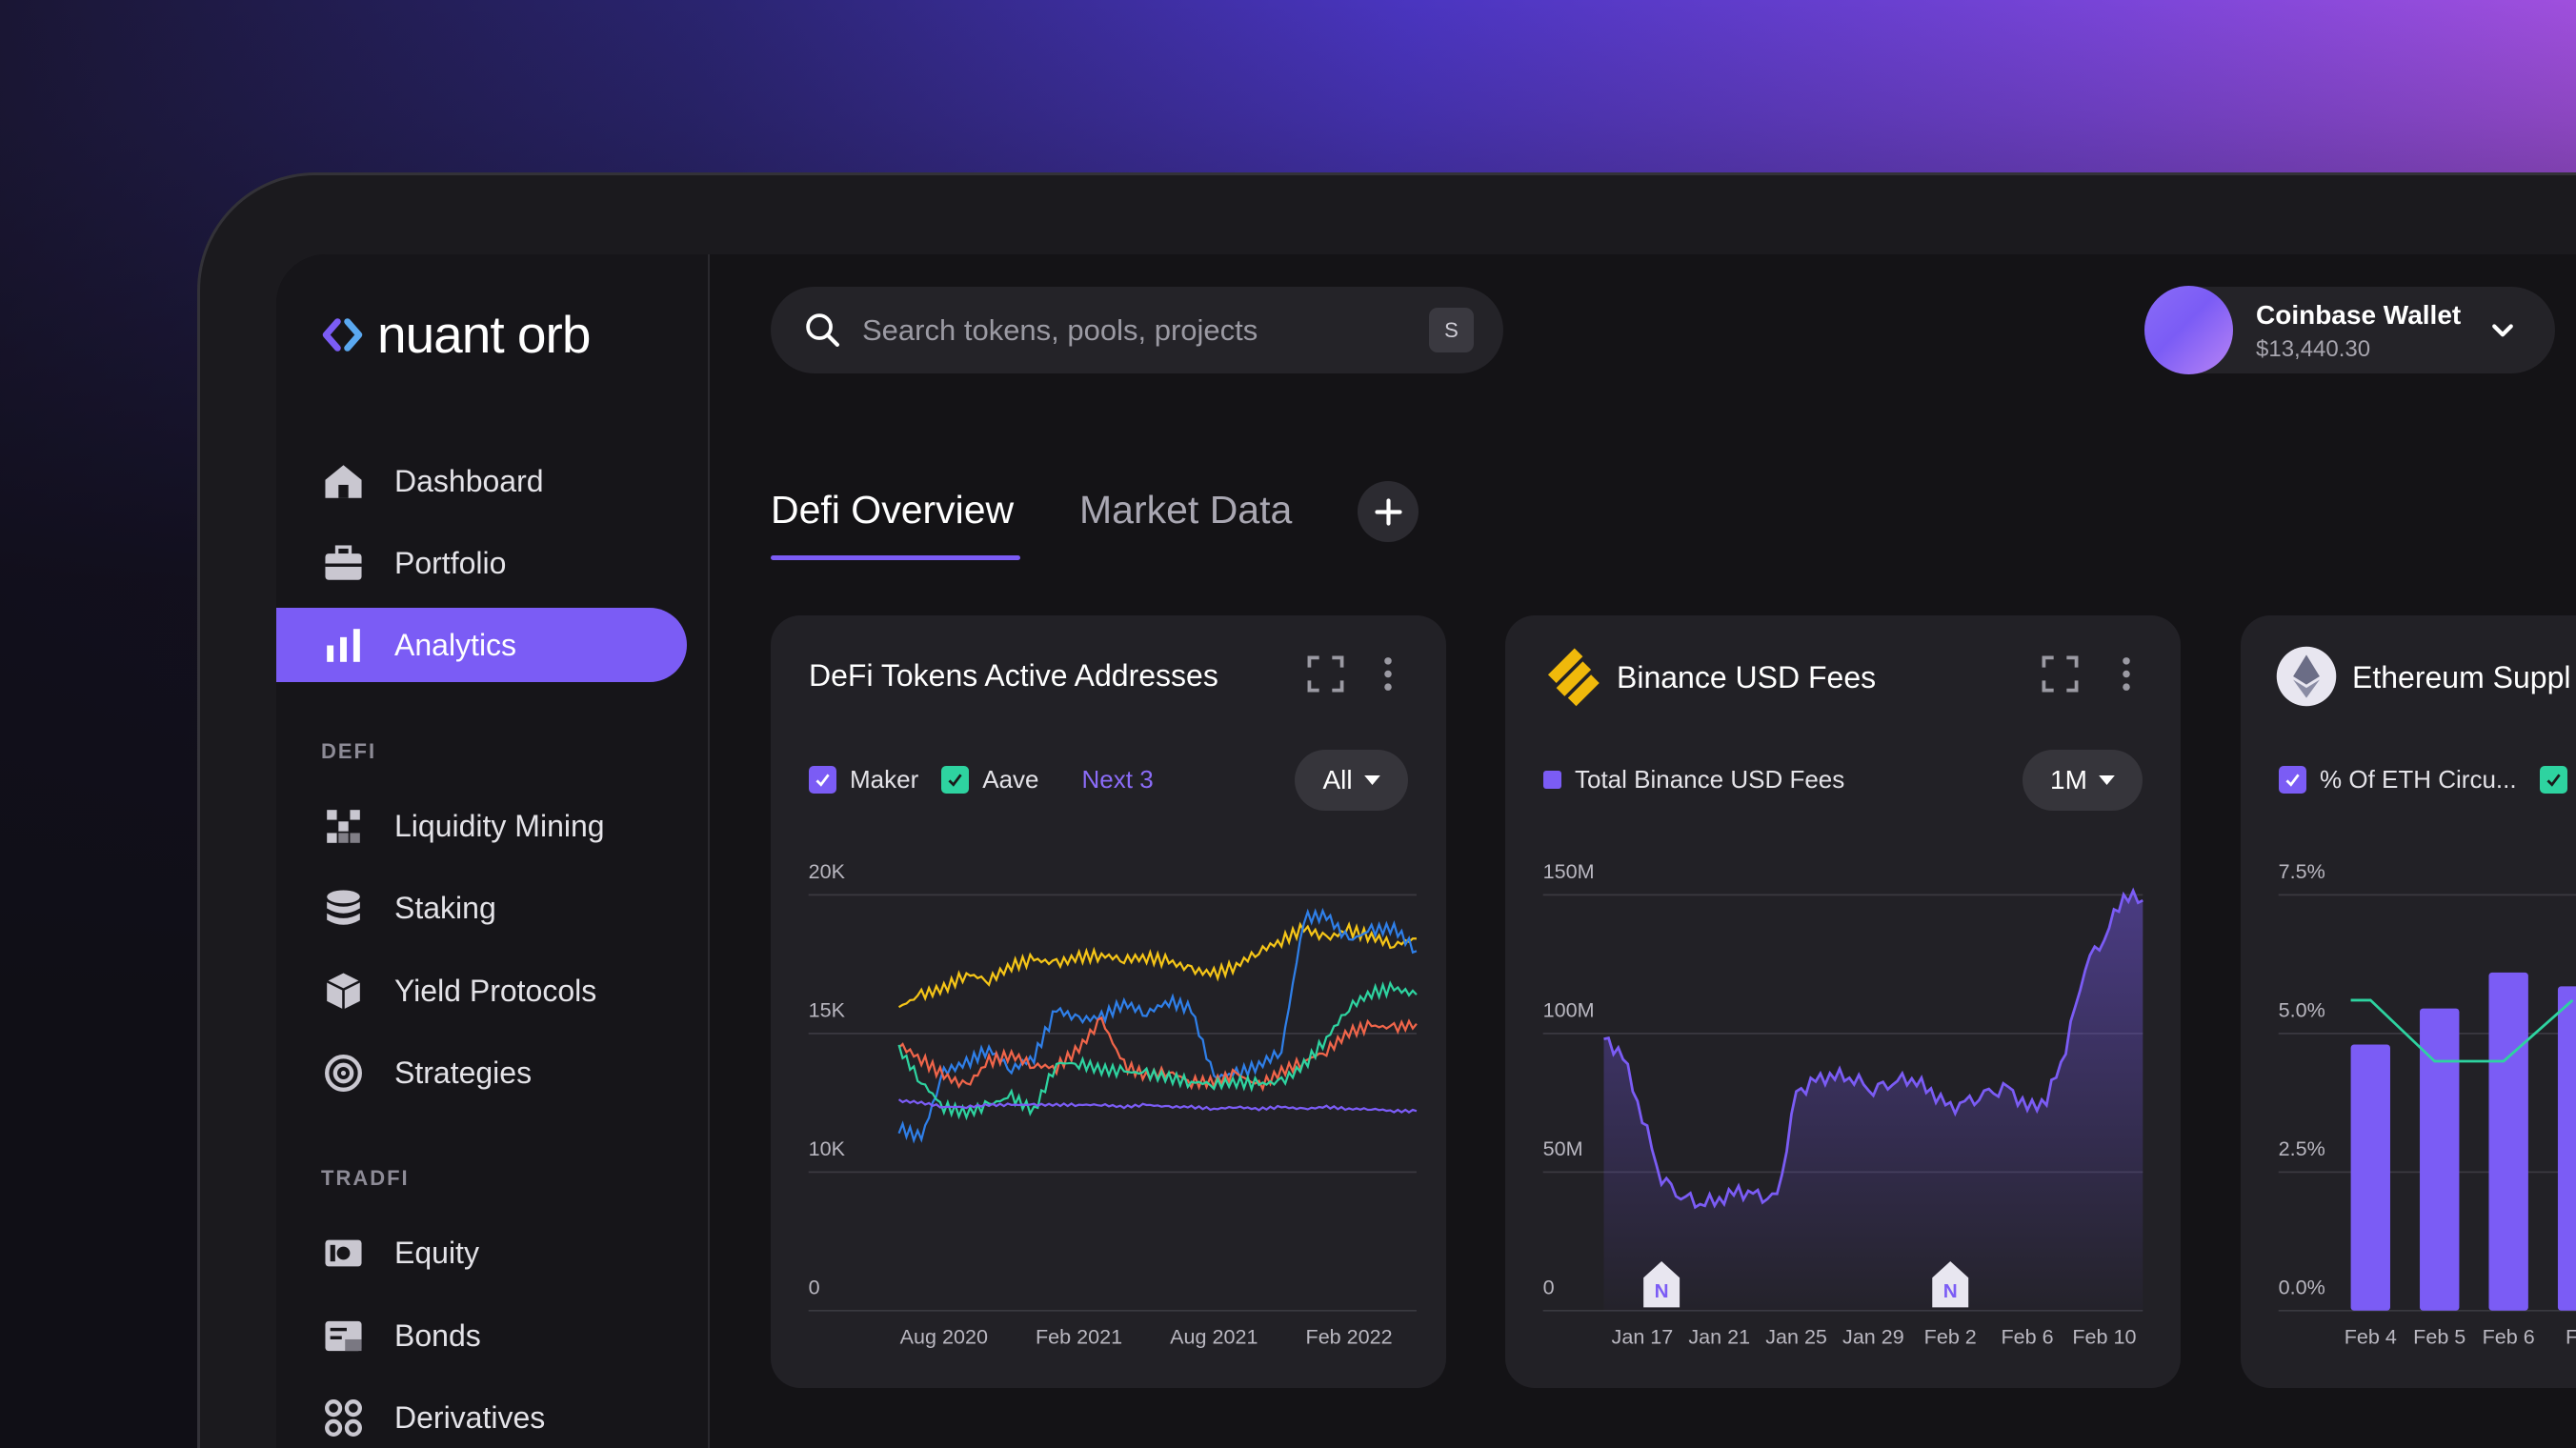  I want to click on sidebar-item-liquidity-mining: Liquidity Mining, so click(481, 826).